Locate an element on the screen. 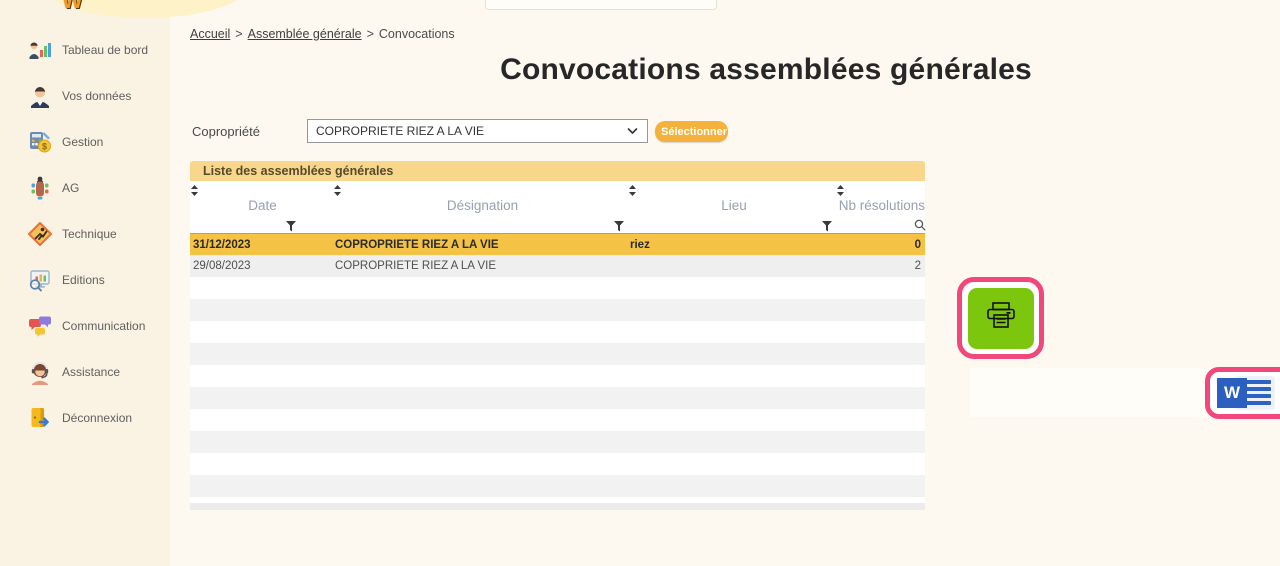 This screenshot has height=566, width=1280. breadcrumb-link-assemblee-generale: Assemblée générale is located at coordinates (304, 34).